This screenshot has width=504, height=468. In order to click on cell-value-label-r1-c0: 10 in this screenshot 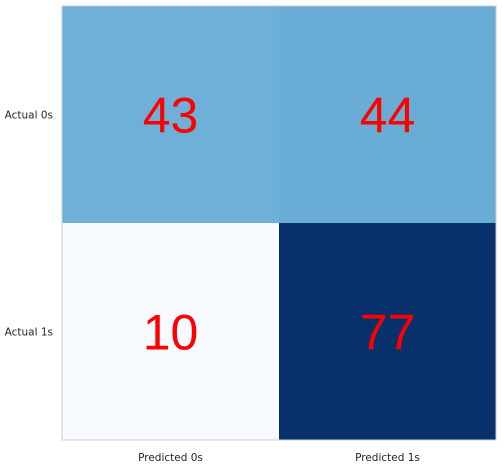, I will do `click(171, 333)`.